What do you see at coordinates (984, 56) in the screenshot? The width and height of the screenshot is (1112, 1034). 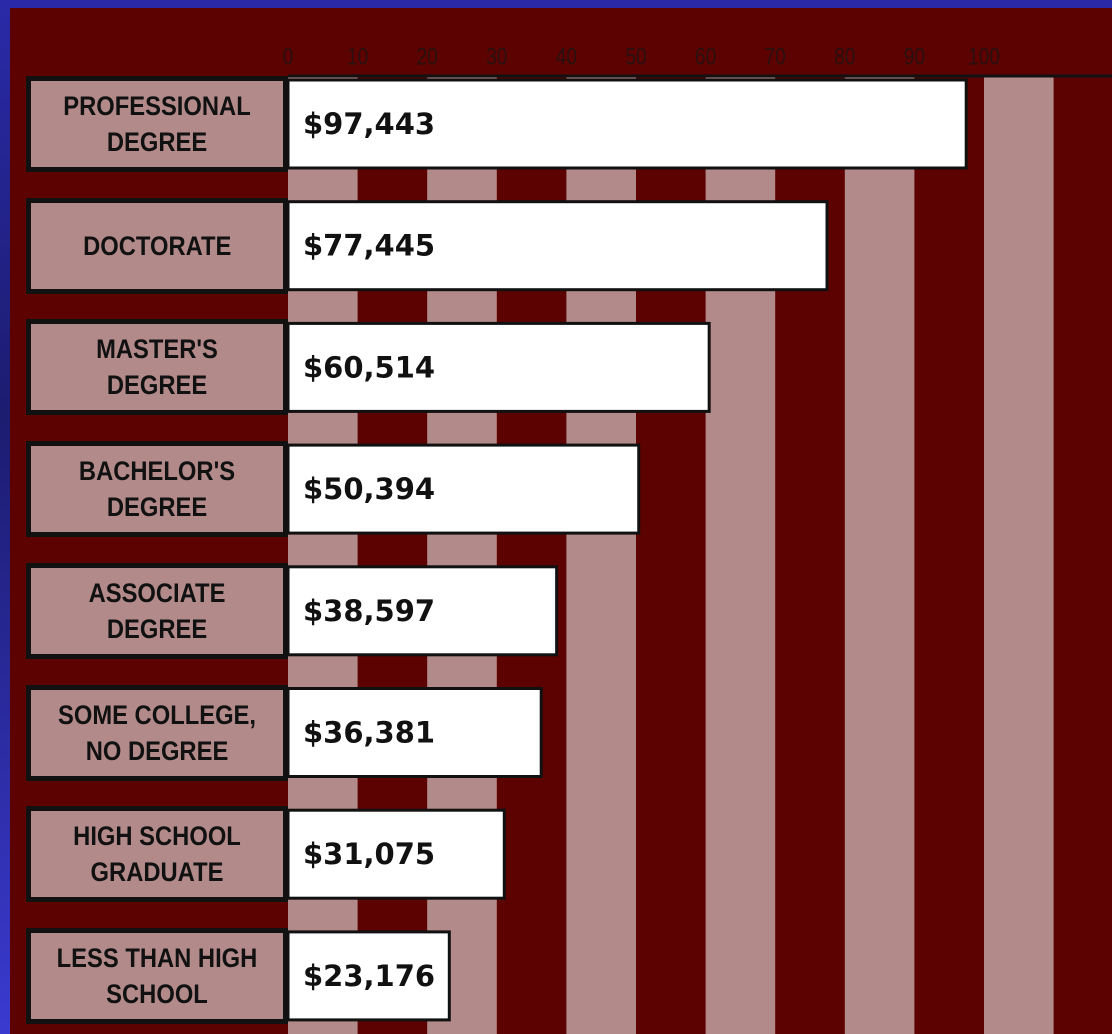 I see `x-tick-label: 100` at bounding box center [984, 56].